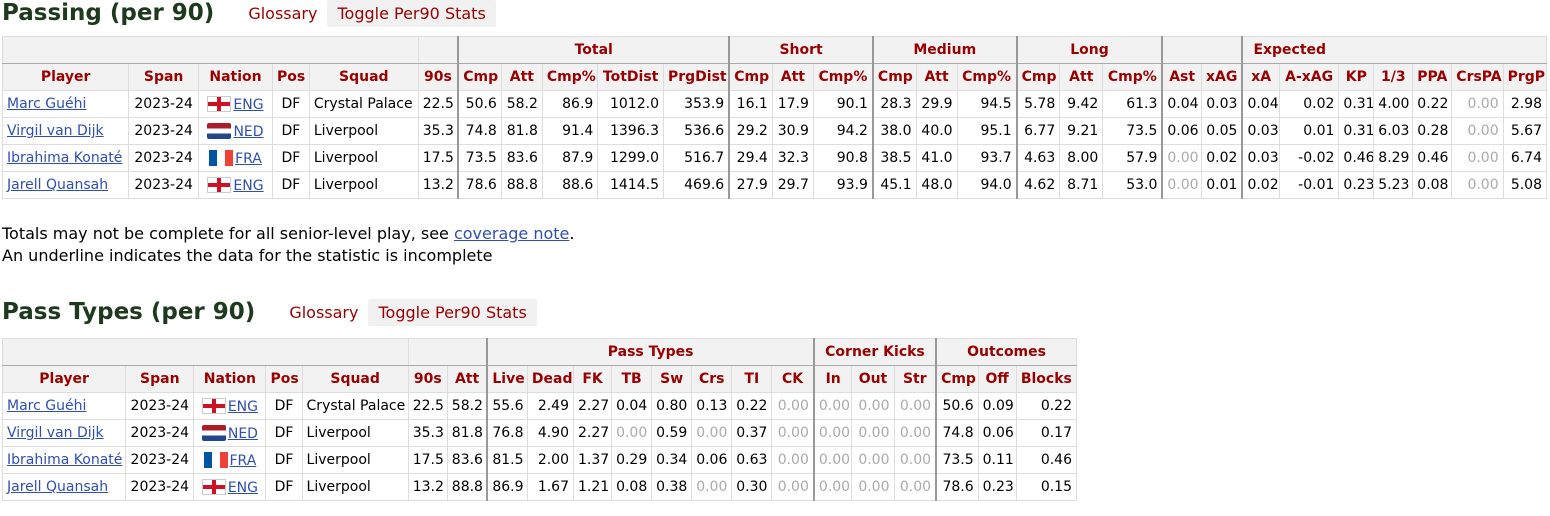 This screenshot has width=1550, height=516. I want to click on column-header: CK, so click(793, 379).